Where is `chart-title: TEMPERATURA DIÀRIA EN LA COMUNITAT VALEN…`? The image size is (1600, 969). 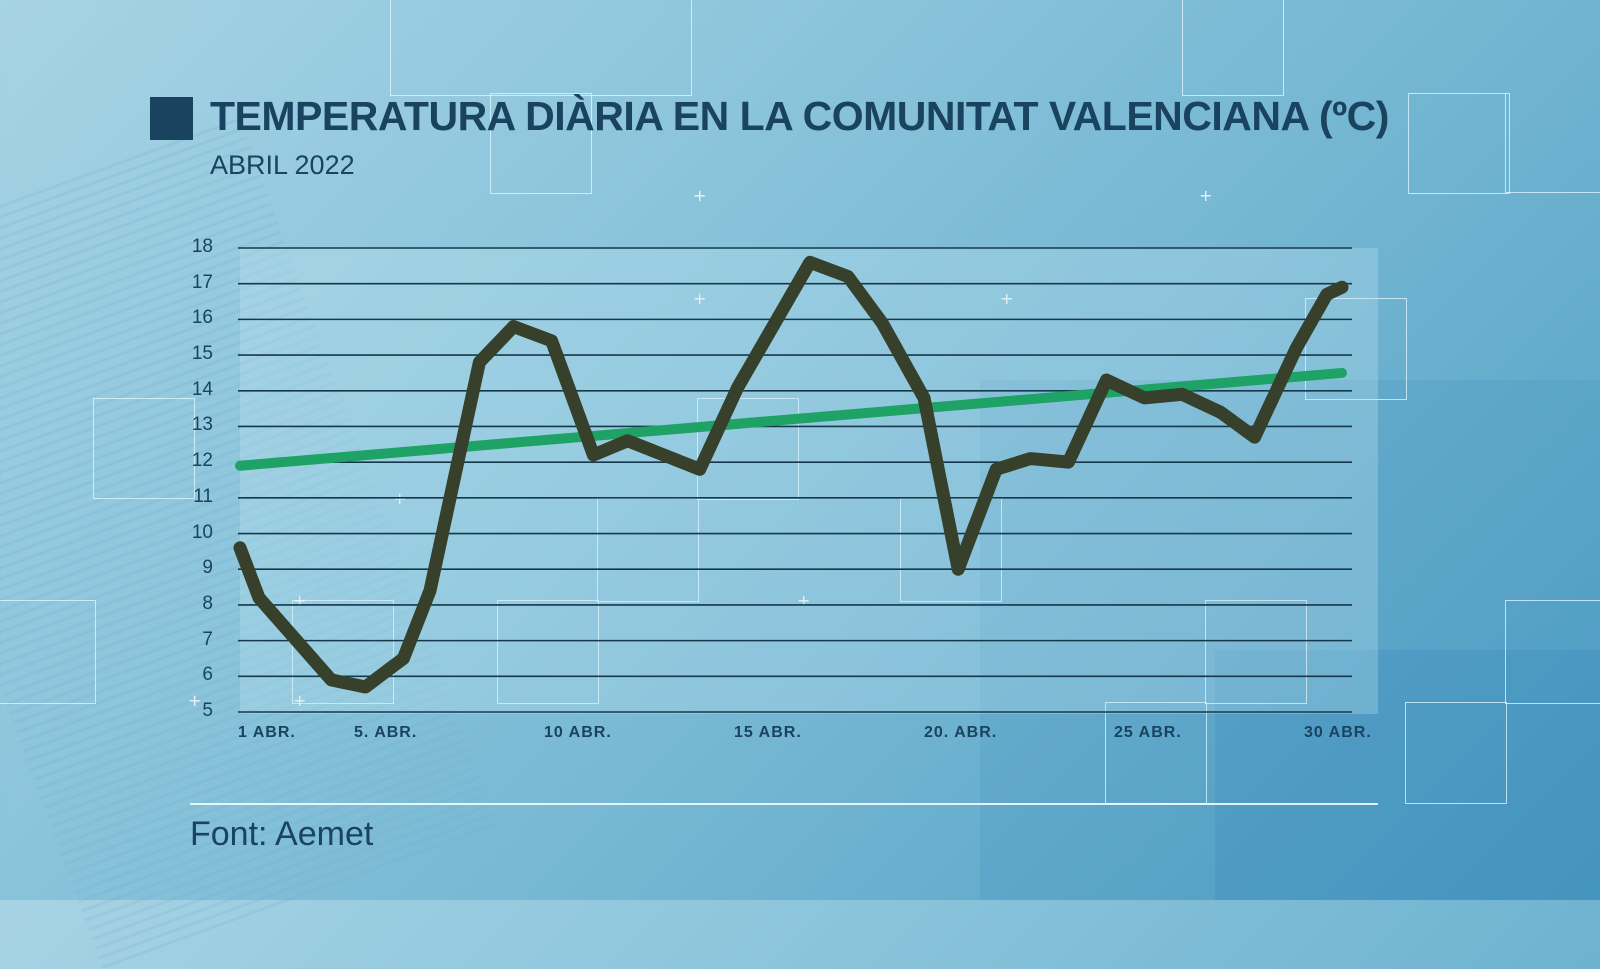
chart-title: TEMPERATURA DIÀRIA EN LA COMUNITAT VALEN… is located at coordinates (799, 116).